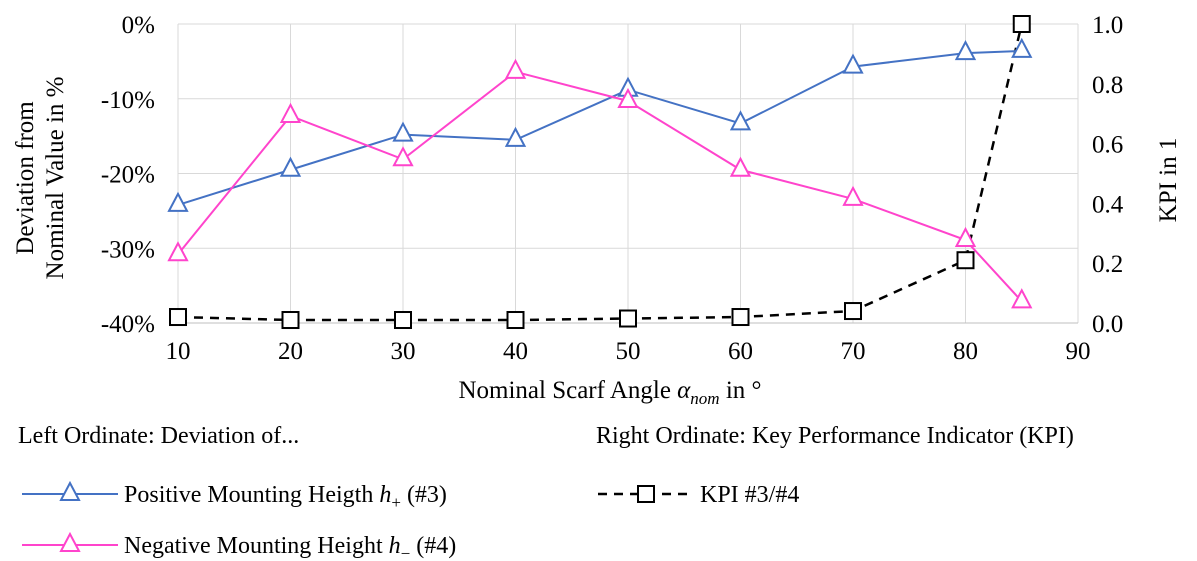 Image resolution: width=1197 pixels, height=561 pixels. What do you see at coordinates (749, 495) in the screenshot?
I see `legend-label-kpi: KPI #3/#4` at bounding box center [749, 495].